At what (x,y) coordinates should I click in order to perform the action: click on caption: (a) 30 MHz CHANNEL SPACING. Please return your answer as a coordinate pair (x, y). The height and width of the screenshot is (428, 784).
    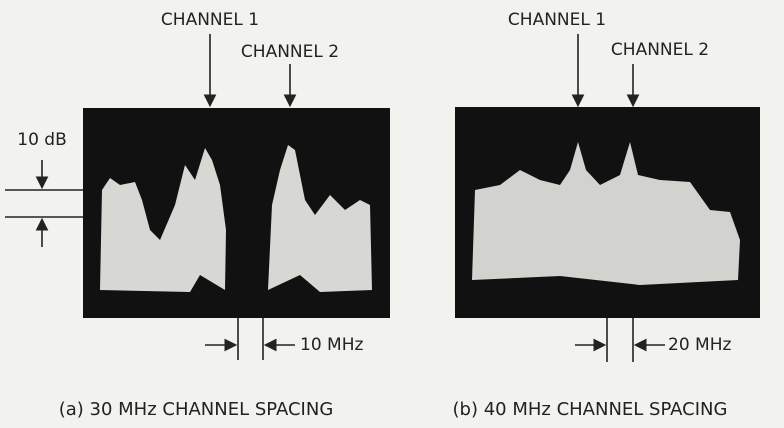
    Looking at the image, I should click on (196, 409).